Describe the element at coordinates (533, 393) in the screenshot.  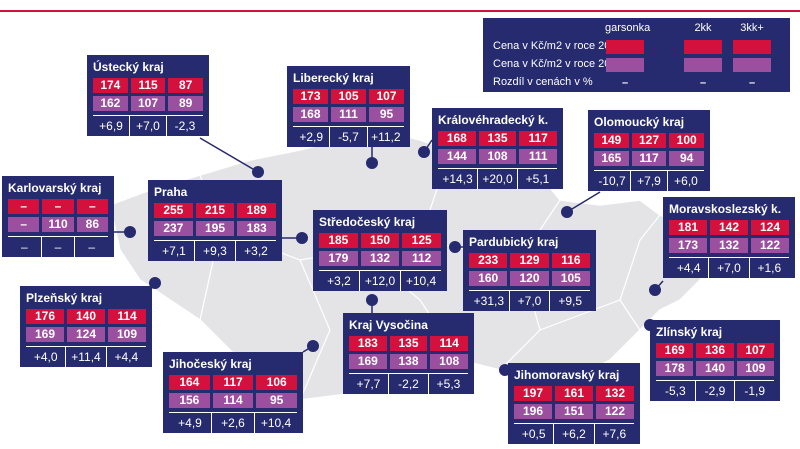
I see `price-cell: 197` at that location.